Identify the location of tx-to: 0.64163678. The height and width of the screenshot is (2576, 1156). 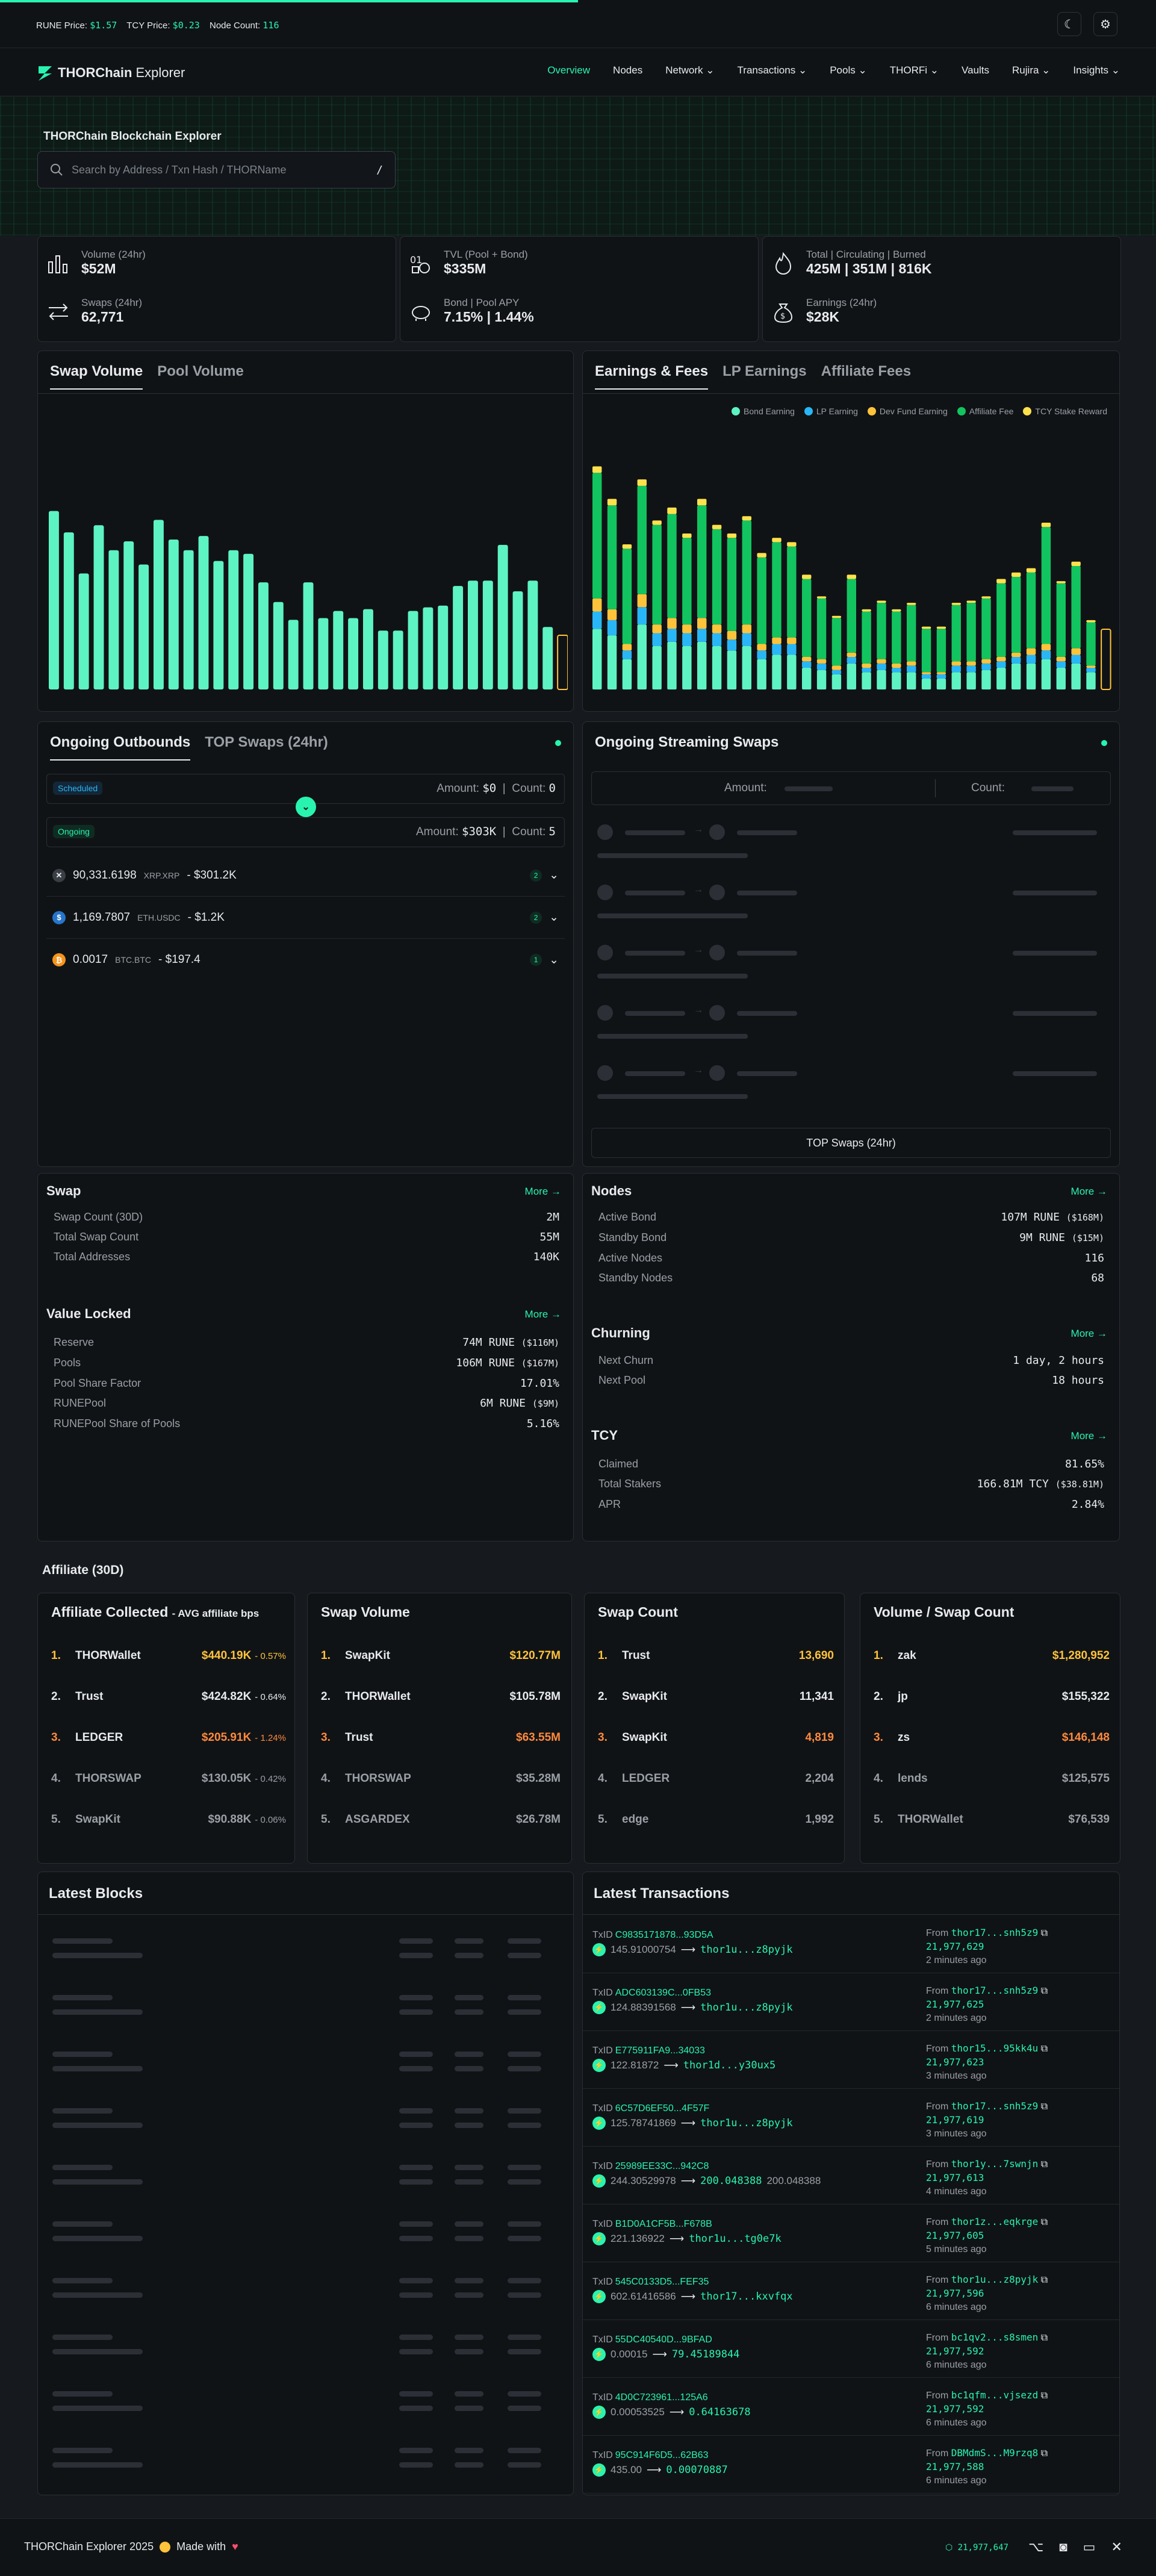
(720, 2412).